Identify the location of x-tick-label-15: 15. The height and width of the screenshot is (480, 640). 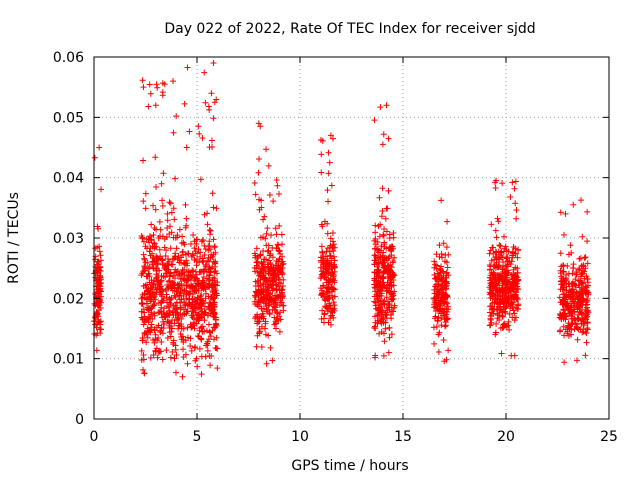
(403, 437).